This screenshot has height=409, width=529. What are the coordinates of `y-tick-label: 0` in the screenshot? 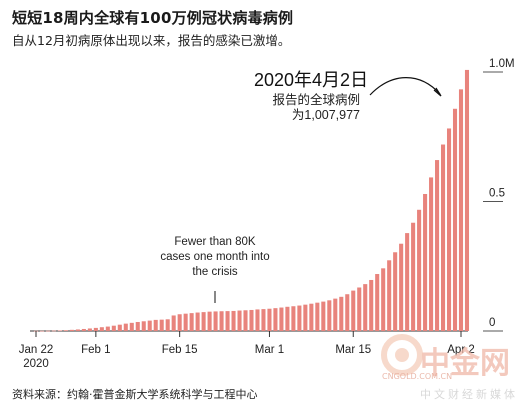 It's located at (492, 323).